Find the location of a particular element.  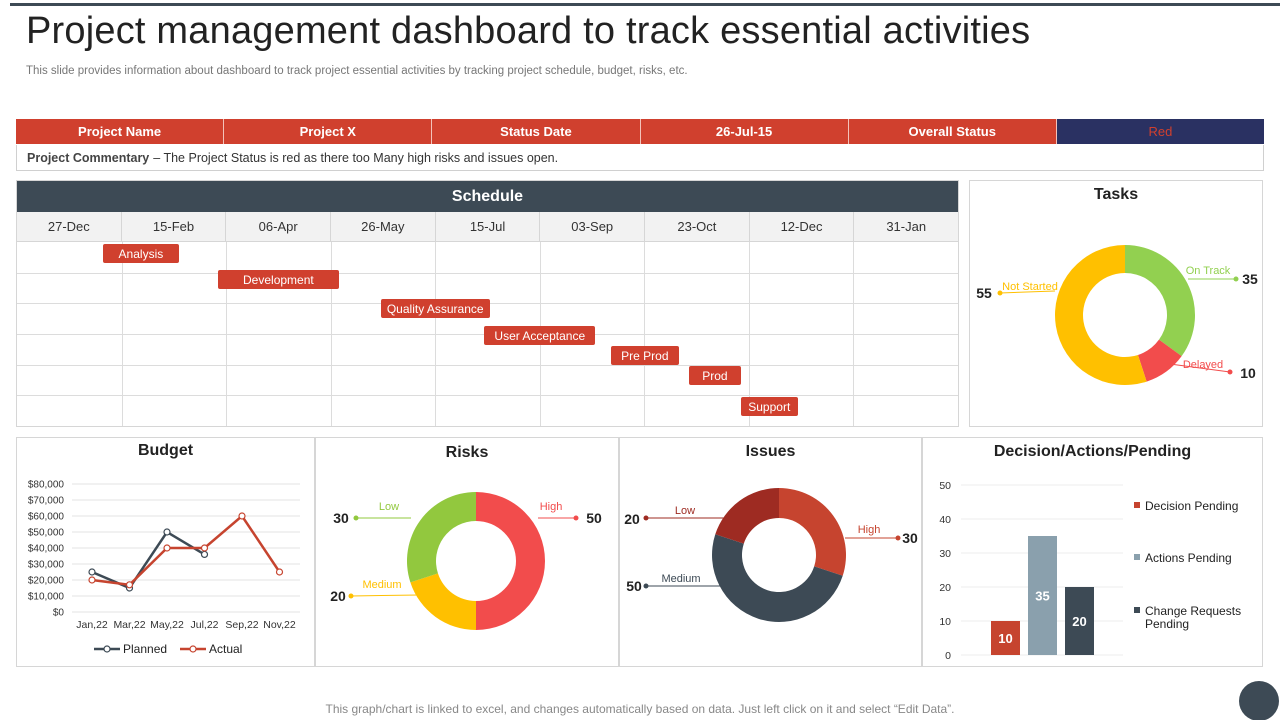

schedule-date-31-jan: 31-Jan is located at coordinates (906, 226).